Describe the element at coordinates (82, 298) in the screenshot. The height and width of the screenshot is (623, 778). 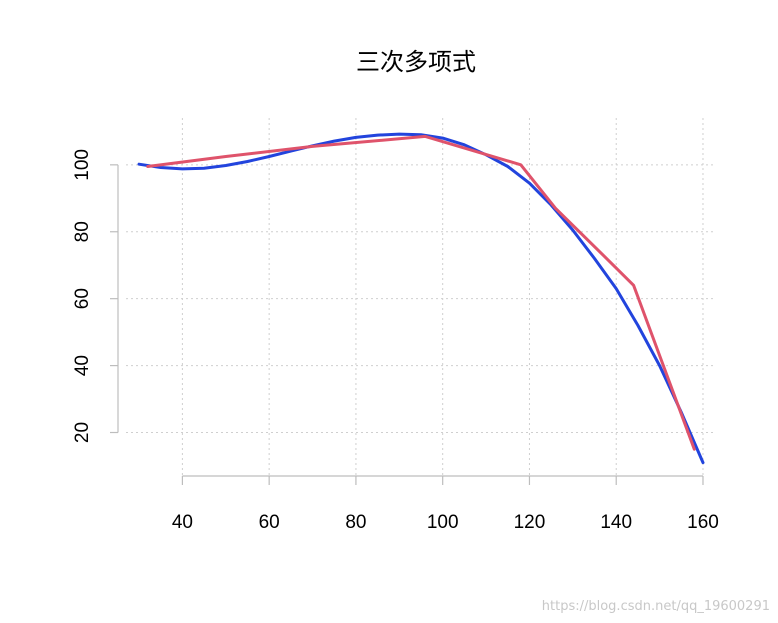
I see `y-tick-label: 60` at that location.